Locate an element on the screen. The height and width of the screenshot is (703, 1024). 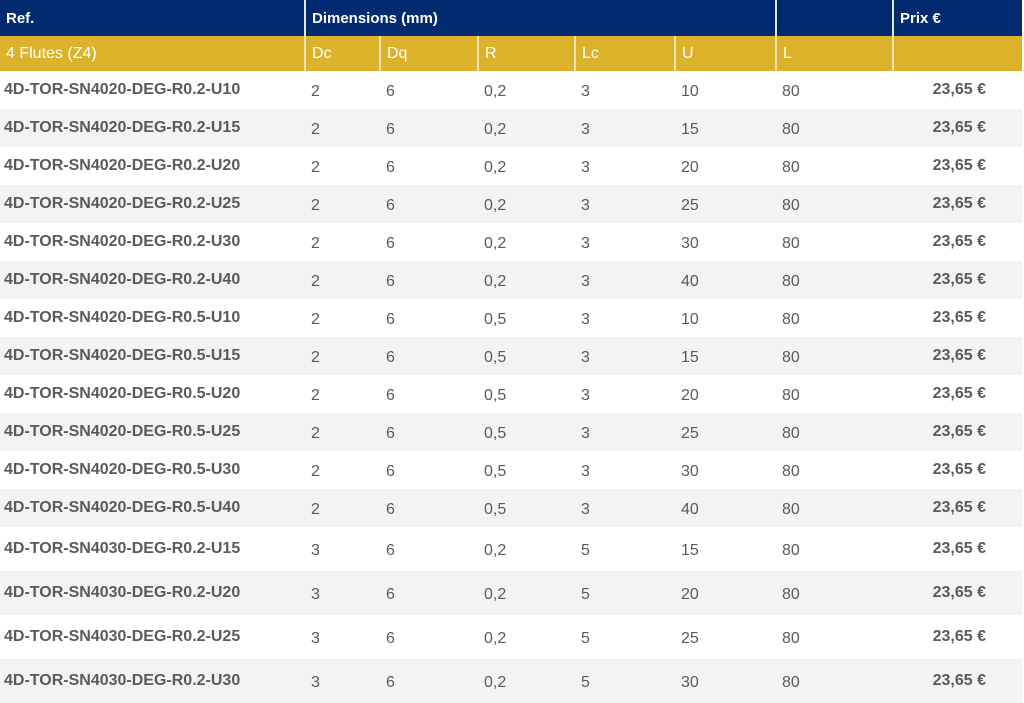
cell-ref: 4D-TOR-SN4020-DEG-R0.5-U20 is located at coordinates (122, 393).